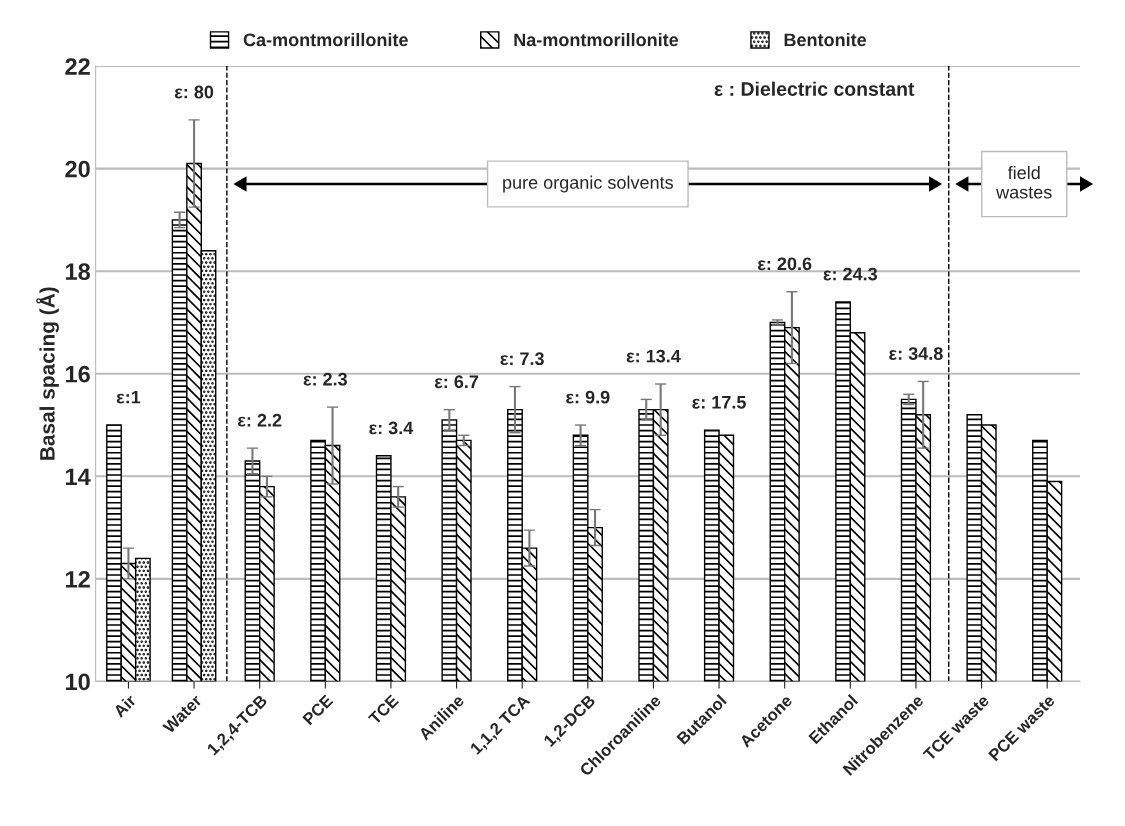  Describe the element at coordinates (77, 374) in the screenshot. I see `y-tick-label: 16` at that location.